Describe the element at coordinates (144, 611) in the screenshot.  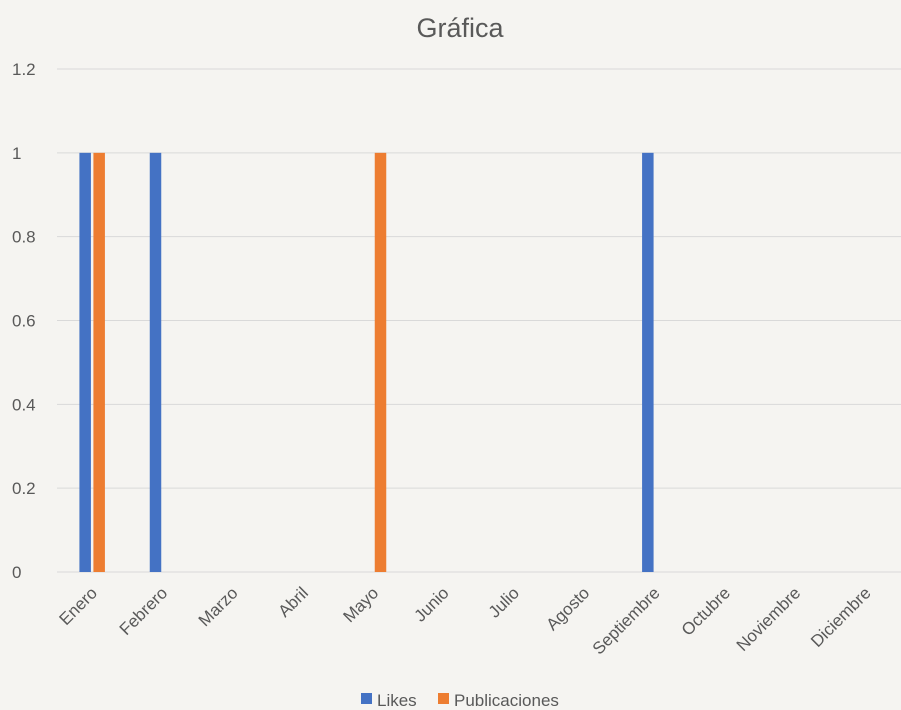
I see `x-category-label: Febrero` at that location.